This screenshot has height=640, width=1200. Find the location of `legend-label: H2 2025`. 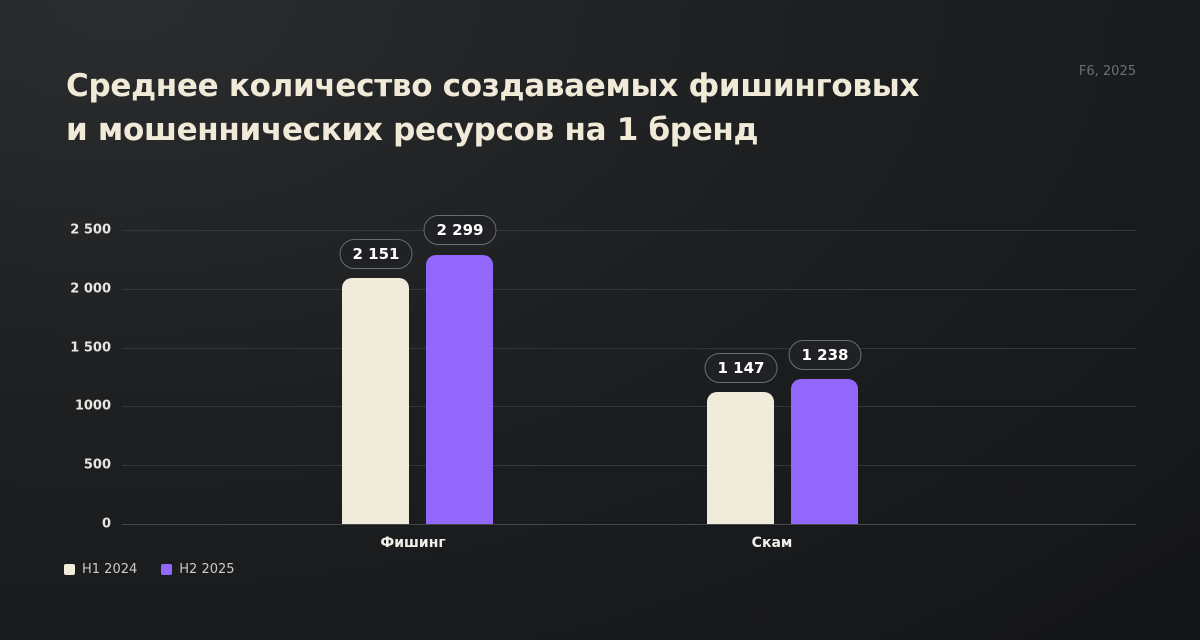

legend-label: H2 2025 is located at coordinates (207, 569).